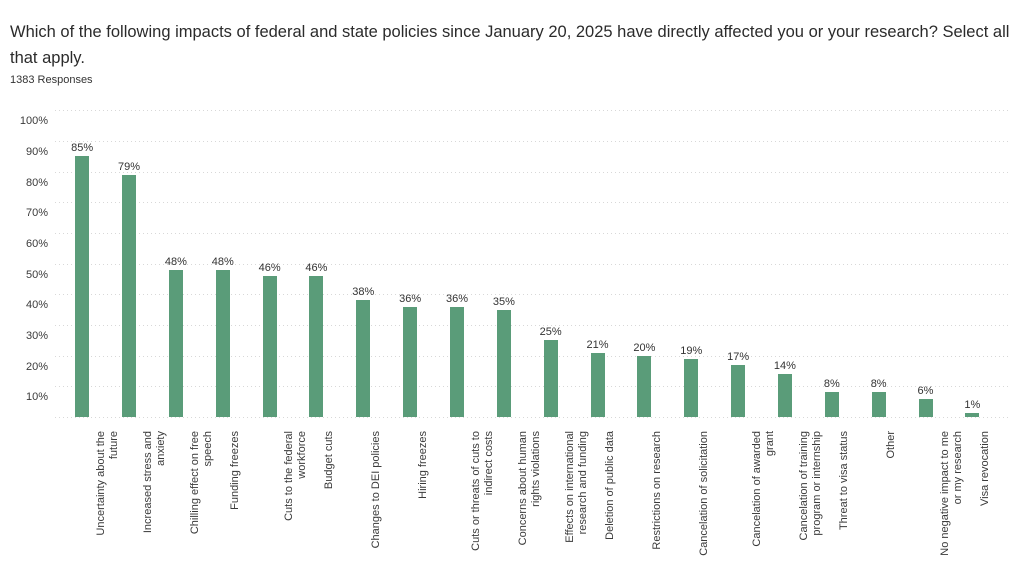 Image resolution: width=1024 pixels, height=566 pixels. Describe the element at coordinates (738, 356) in the screenshot. I see `bar-value-label: 17%` at that location.